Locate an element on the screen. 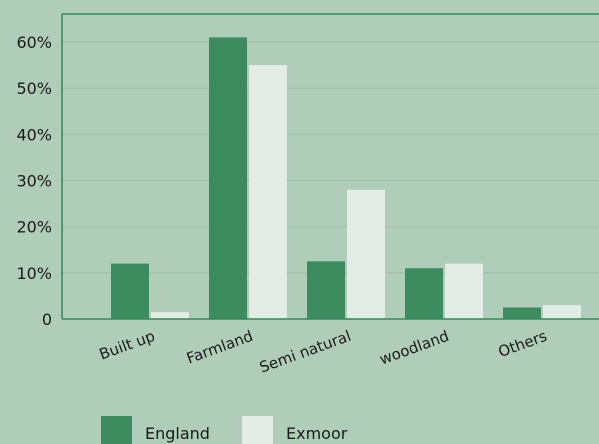 The width and height of the screenshot is (599, 444). y-tick-label: 60% is located at coordinates (34, 42).